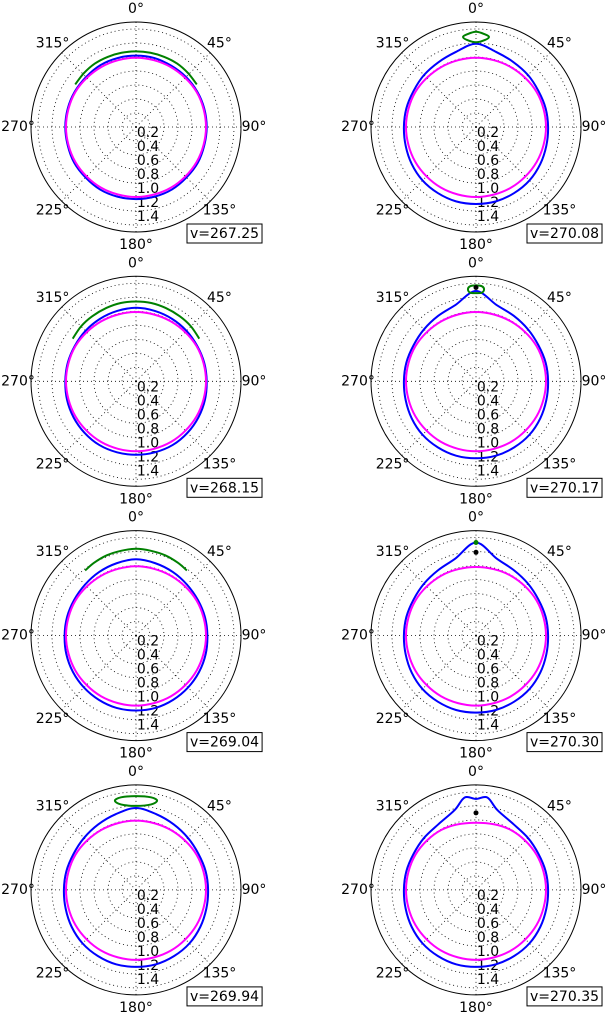  Describe the element at coordinates (148, 161) in the screenshot. I see `r-tick-label: 0.6` at that location.